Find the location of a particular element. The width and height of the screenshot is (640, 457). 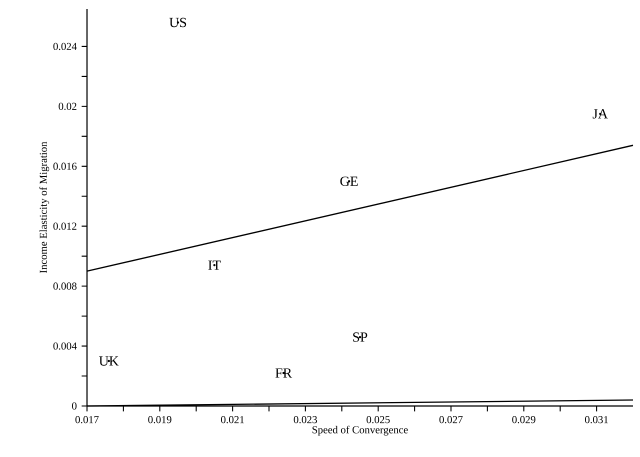

series-label: UK is located at coordinates (109, 361).